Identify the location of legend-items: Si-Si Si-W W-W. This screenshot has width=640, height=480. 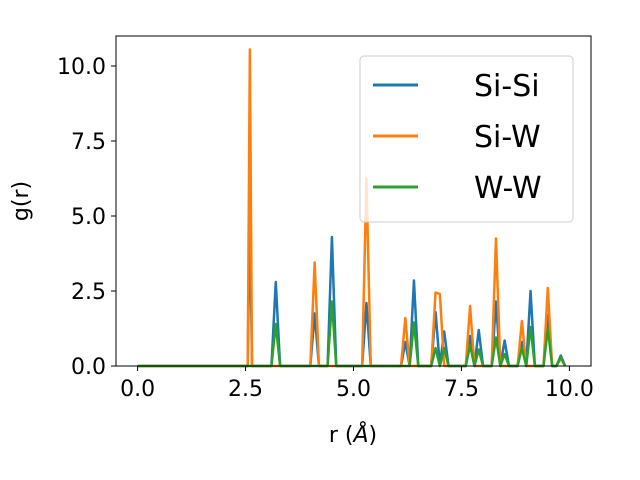
(457, 137).